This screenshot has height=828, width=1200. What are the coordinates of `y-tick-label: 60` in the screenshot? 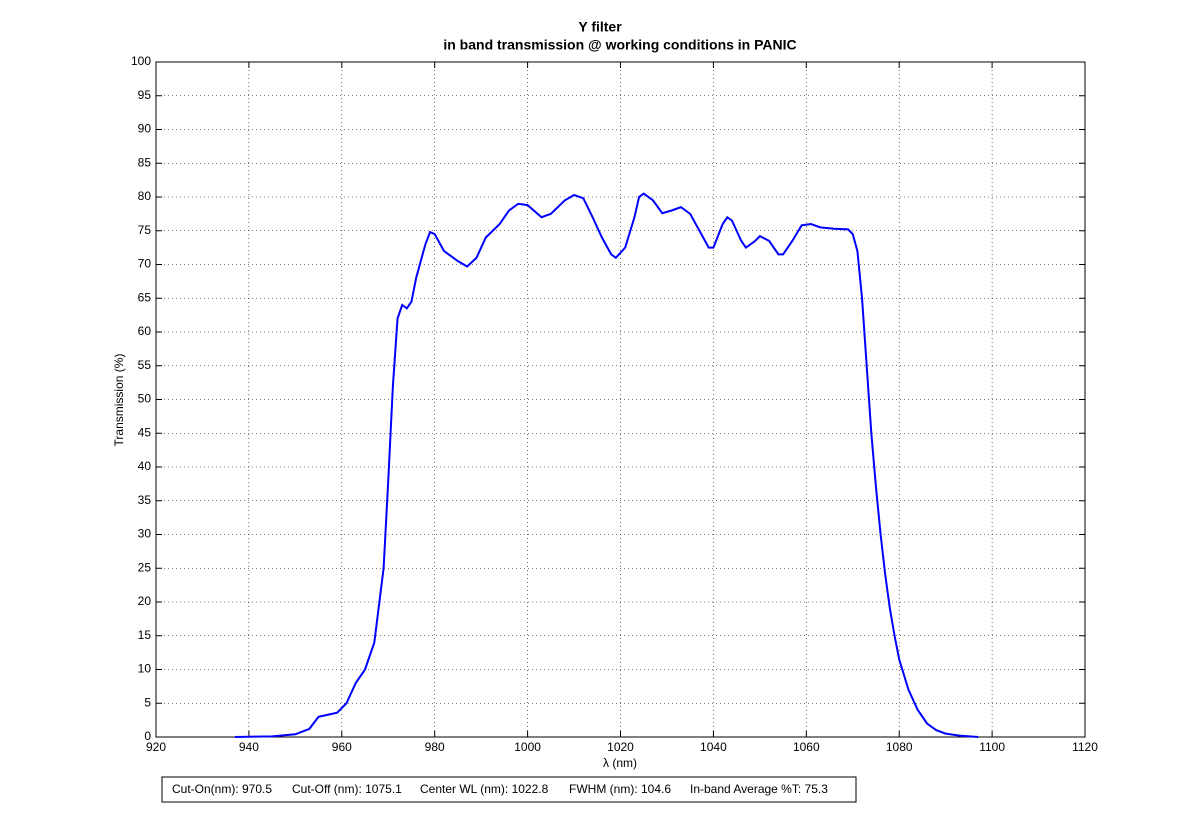 It's located at (145, 331).